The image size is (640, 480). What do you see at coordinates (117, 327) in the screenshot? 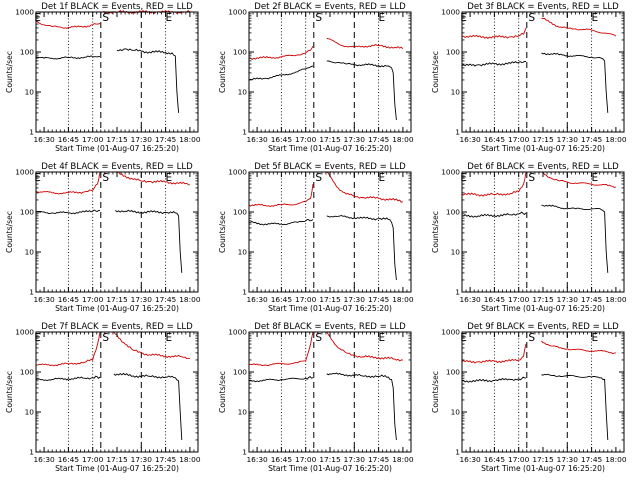
I see `chart-title: Det 7f BLACK = Events, RED = LLD` at bounding box center [117, 327].